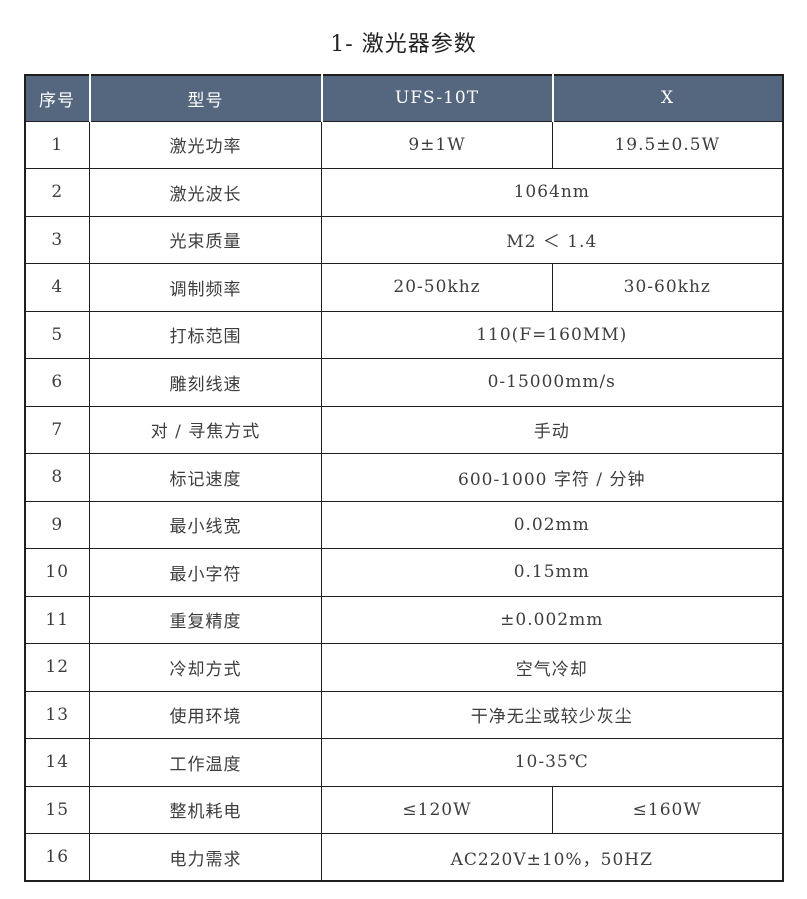 Image resolution: width=807 pixels, height=899 pixels. What do you see at coordinates (667, 144) in the screenshot?
I see `row-value: 19.5±0.5W` at bounding box center [667, 144].